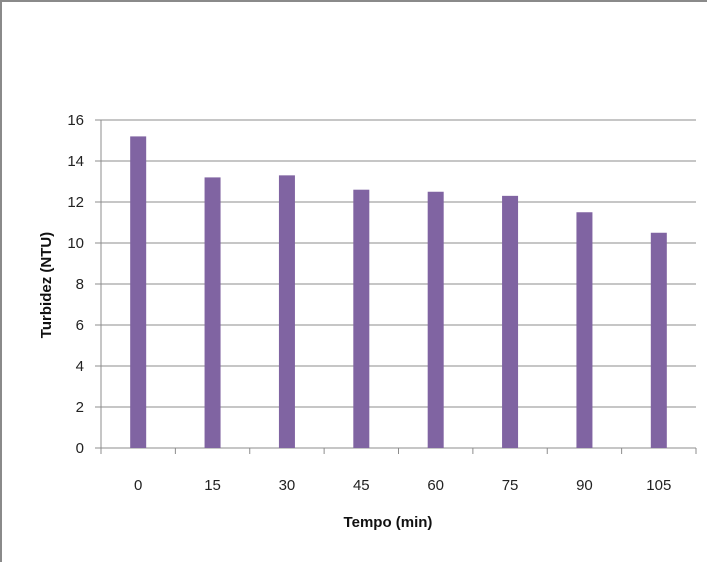 This screenshot has width=707, height=562. I want to click on y-tick-label-14: 14, so click(75, 161).